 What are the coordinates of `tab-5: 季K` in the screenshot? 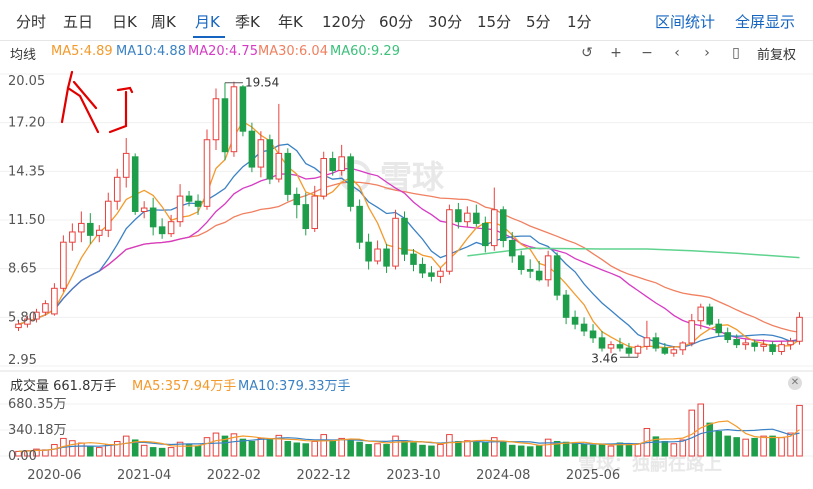 It's located at (247, 22).